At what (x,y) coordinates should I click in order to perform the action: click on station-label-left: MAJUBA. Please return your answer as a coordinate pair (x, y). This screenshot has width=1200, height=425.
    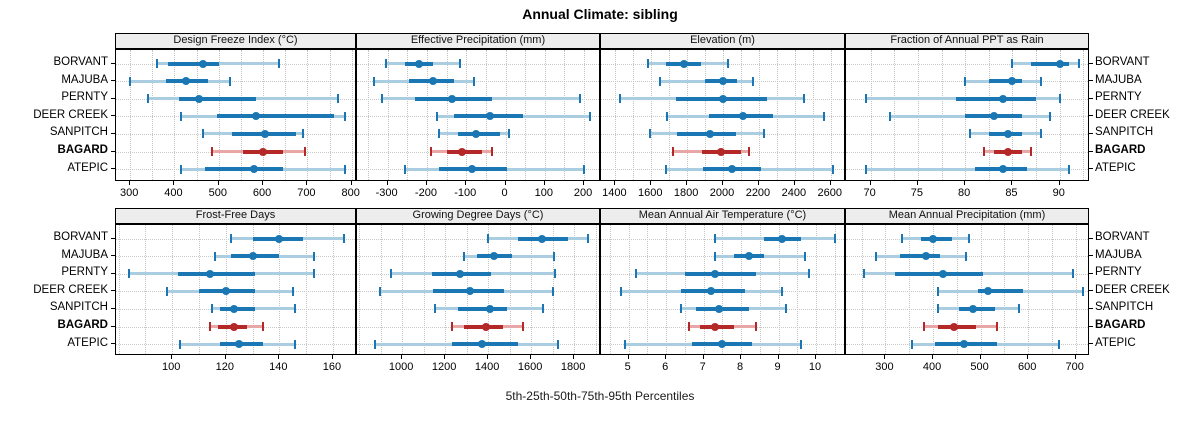
    Looking at the image, I should click on (84, 254).